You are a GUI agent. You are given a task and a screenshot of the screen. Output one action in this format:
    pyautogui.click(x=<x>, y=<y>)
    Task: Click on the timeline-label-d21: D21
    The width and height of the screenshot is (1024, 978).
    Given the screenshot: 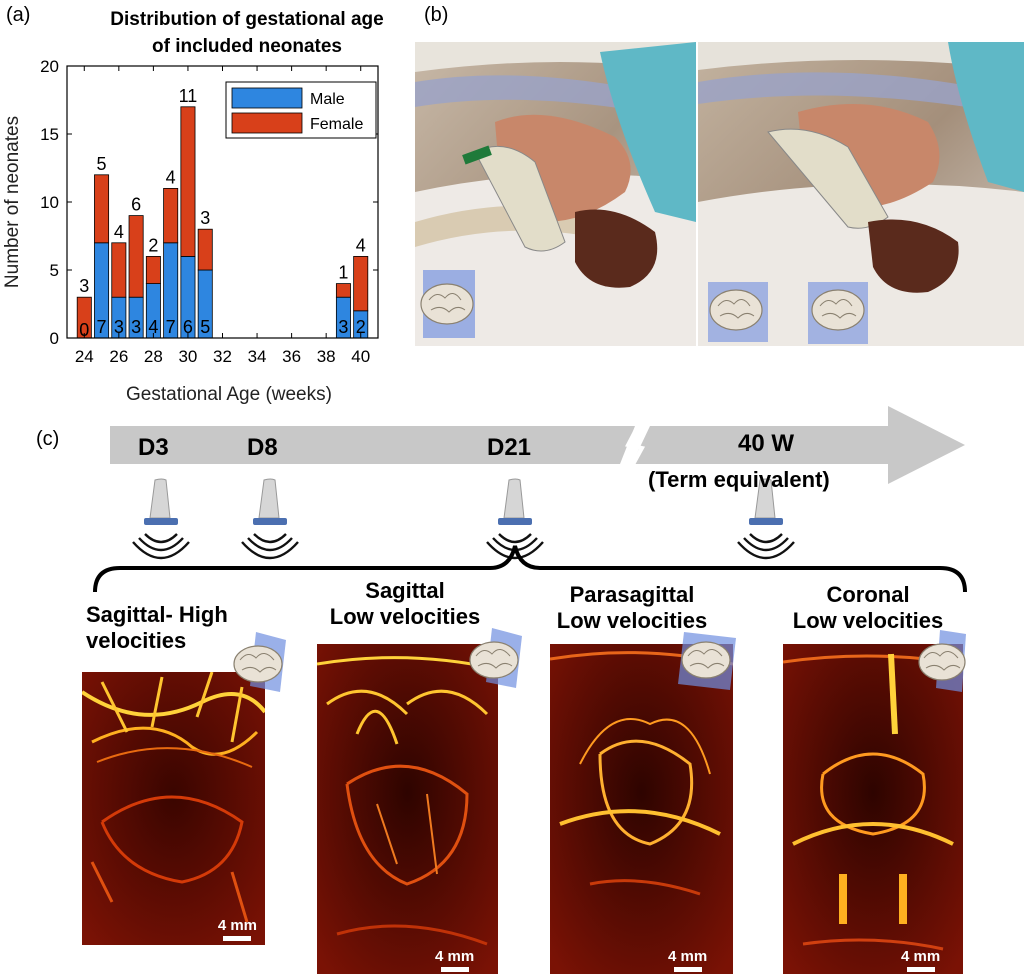 What is the action you would take?
    pyautogui.click(x=509, y=447)
    